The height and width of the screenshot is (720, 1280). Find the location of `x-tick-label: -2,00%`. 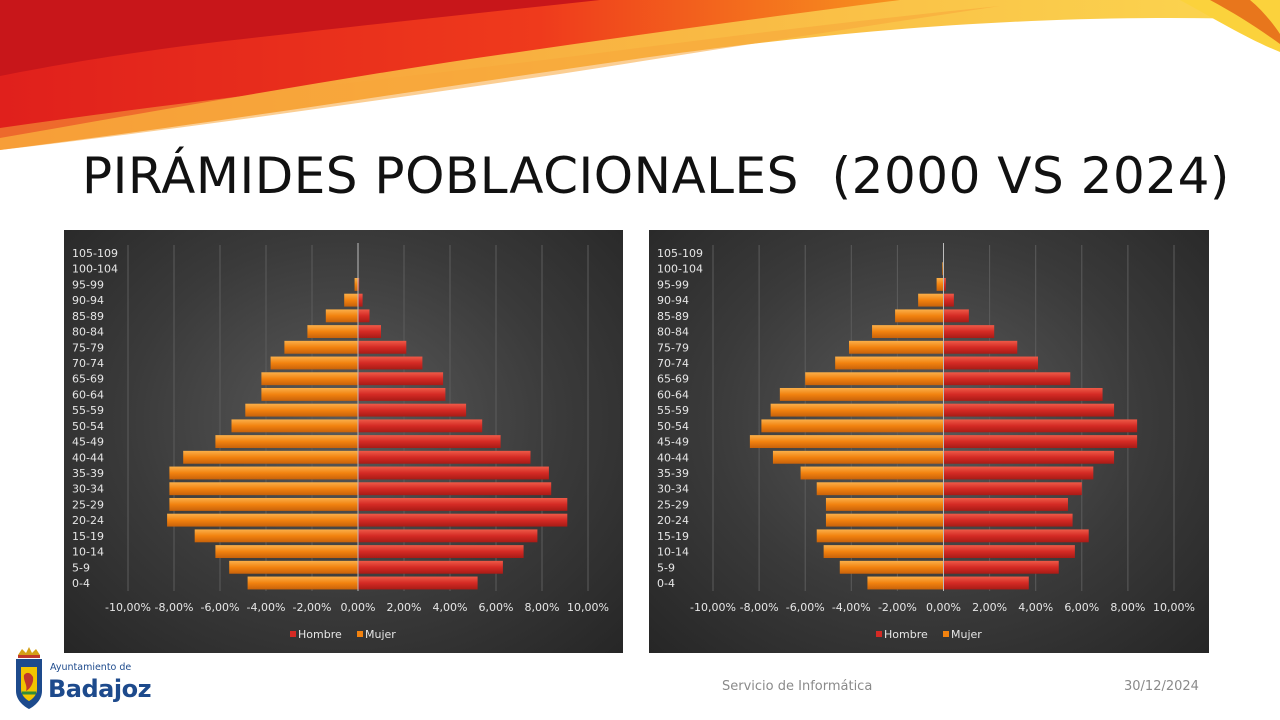

x-tick-label: -2,00% is located at coordinates (312, 607).